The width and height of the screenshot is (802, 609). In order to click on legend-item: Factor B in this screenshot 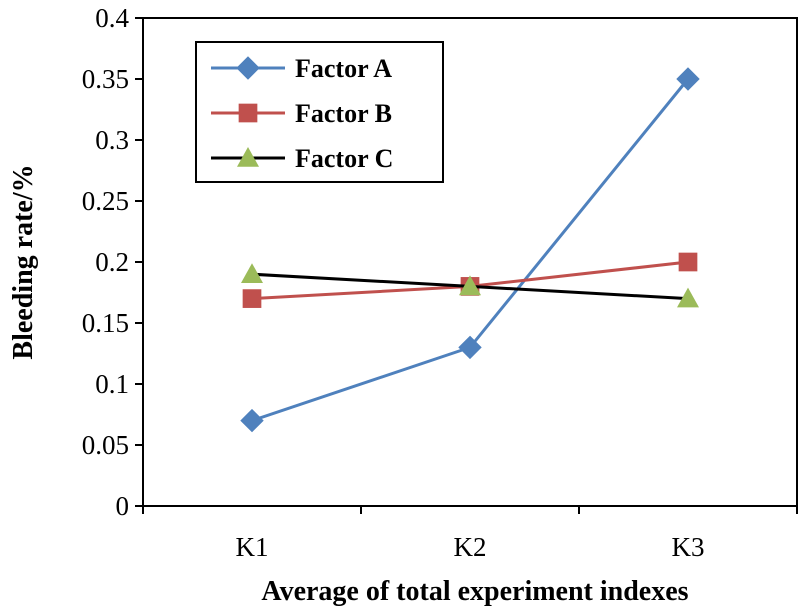, I will do `click(301, 113)`.